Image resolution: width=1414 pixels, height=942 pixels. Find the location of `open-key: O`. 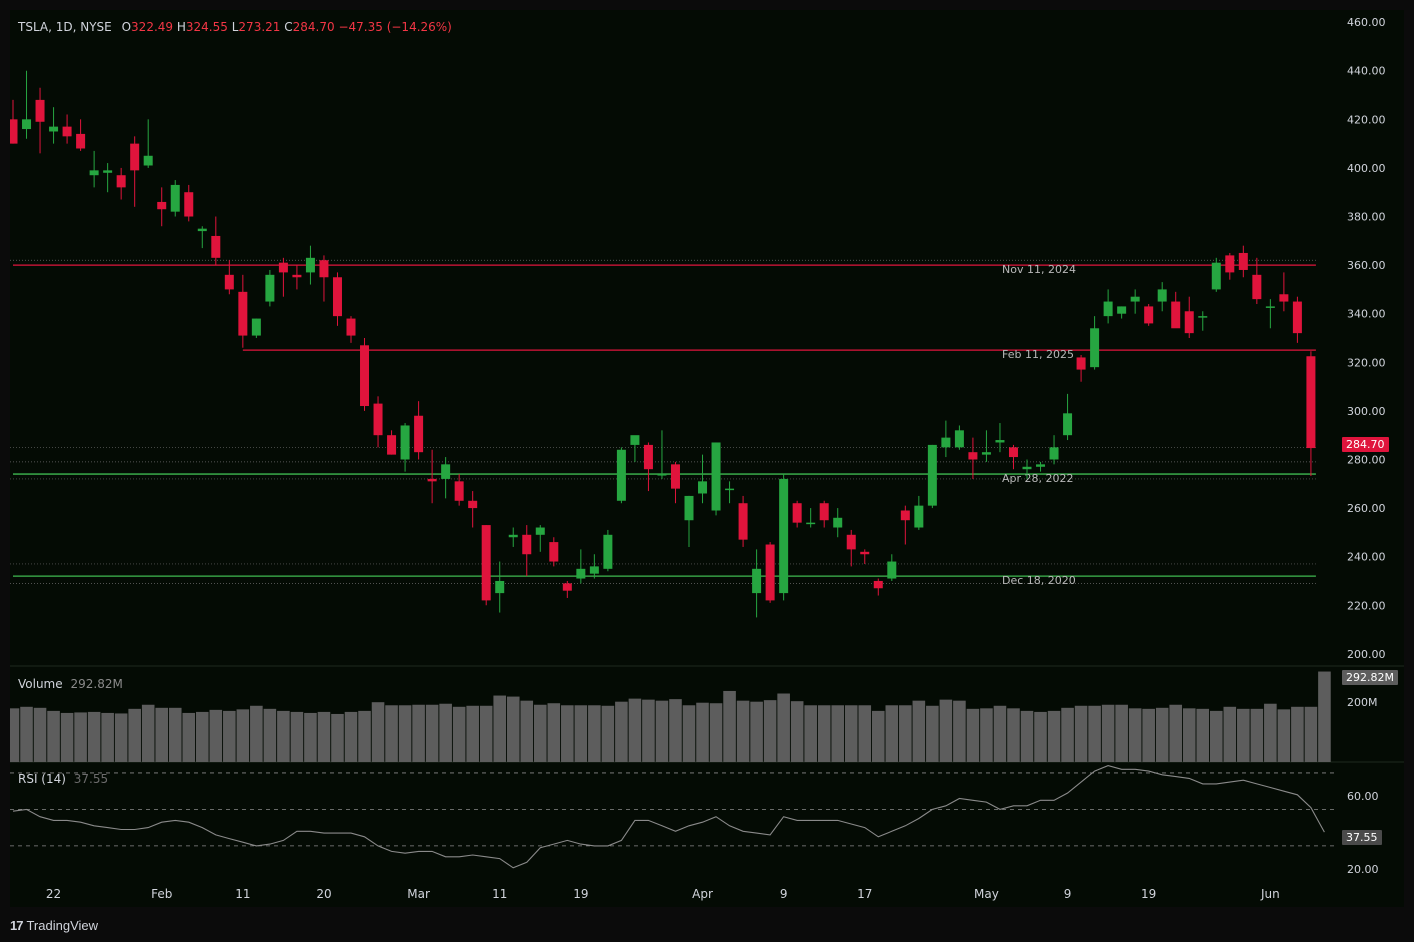

open-key: O is located at coordinates (126, 27).